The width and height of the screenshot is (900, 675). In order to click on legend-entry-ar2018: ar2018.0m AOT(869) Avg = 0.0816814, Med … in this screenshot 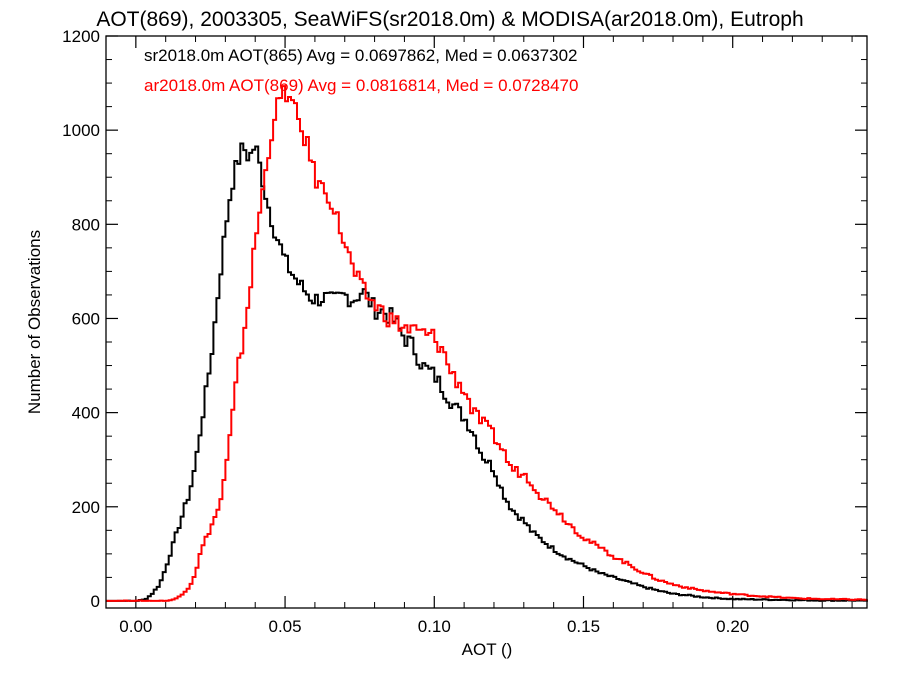, I will do `click(361, 85)`.